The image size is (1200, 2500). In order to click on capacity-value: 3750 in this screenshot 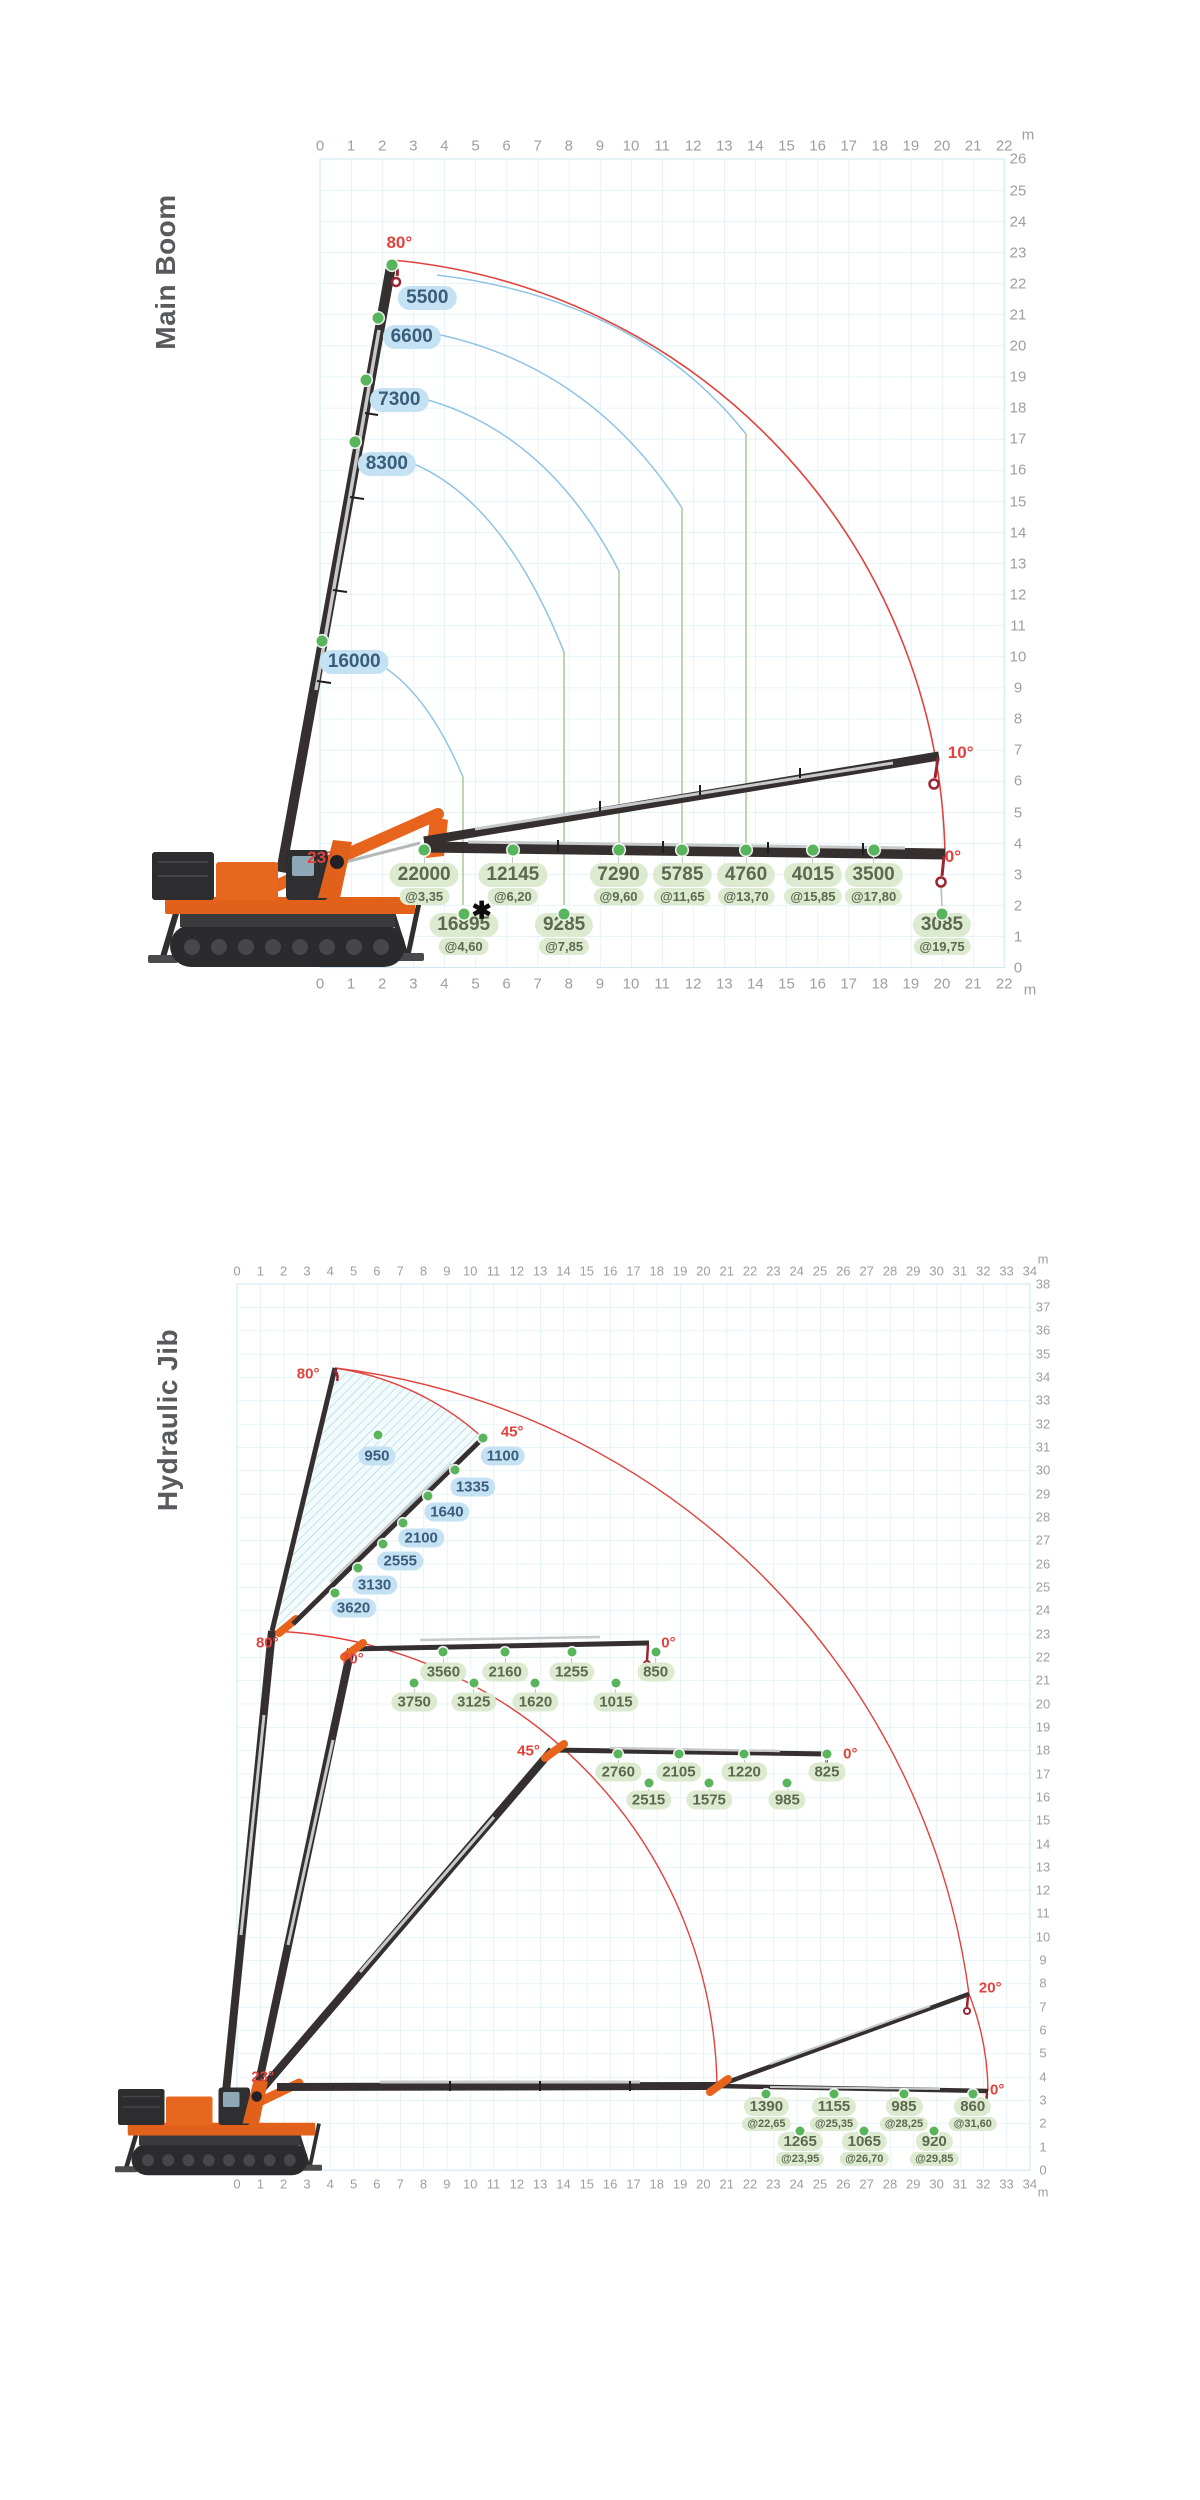, I will do `click(414, 1702)`.